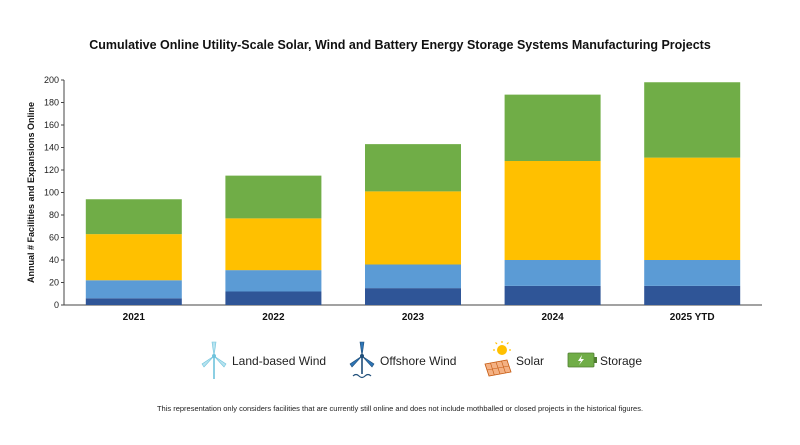 The height and width of the screenshot is (445, 800). Describe the element at coordinates (692, 273) in the screenshot. I see `bar-segment-land-based-wind-2025-ytd` at that location.